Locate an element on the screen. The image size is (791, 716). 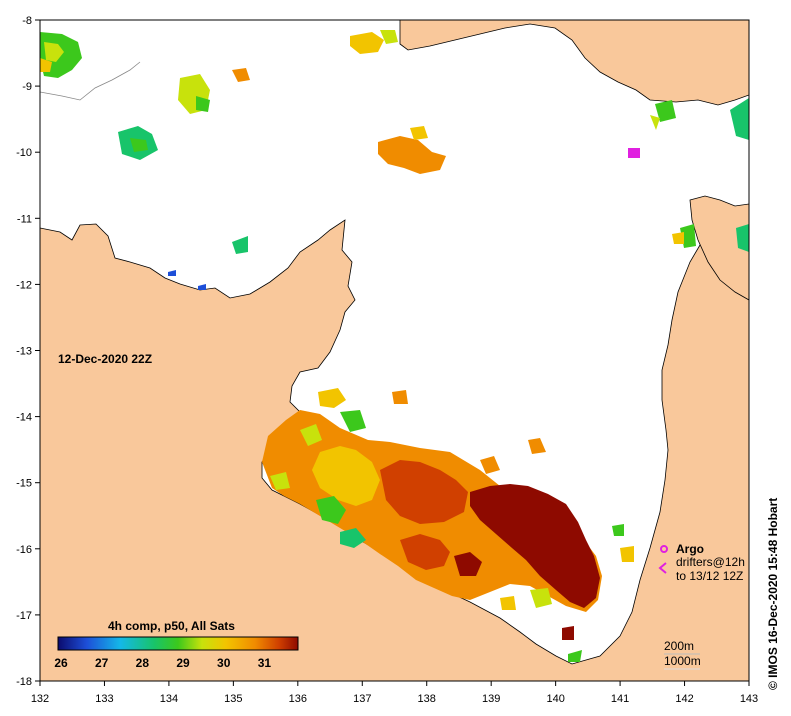
colorbar-tick-label: 29 is located at coordinates (183, 663).